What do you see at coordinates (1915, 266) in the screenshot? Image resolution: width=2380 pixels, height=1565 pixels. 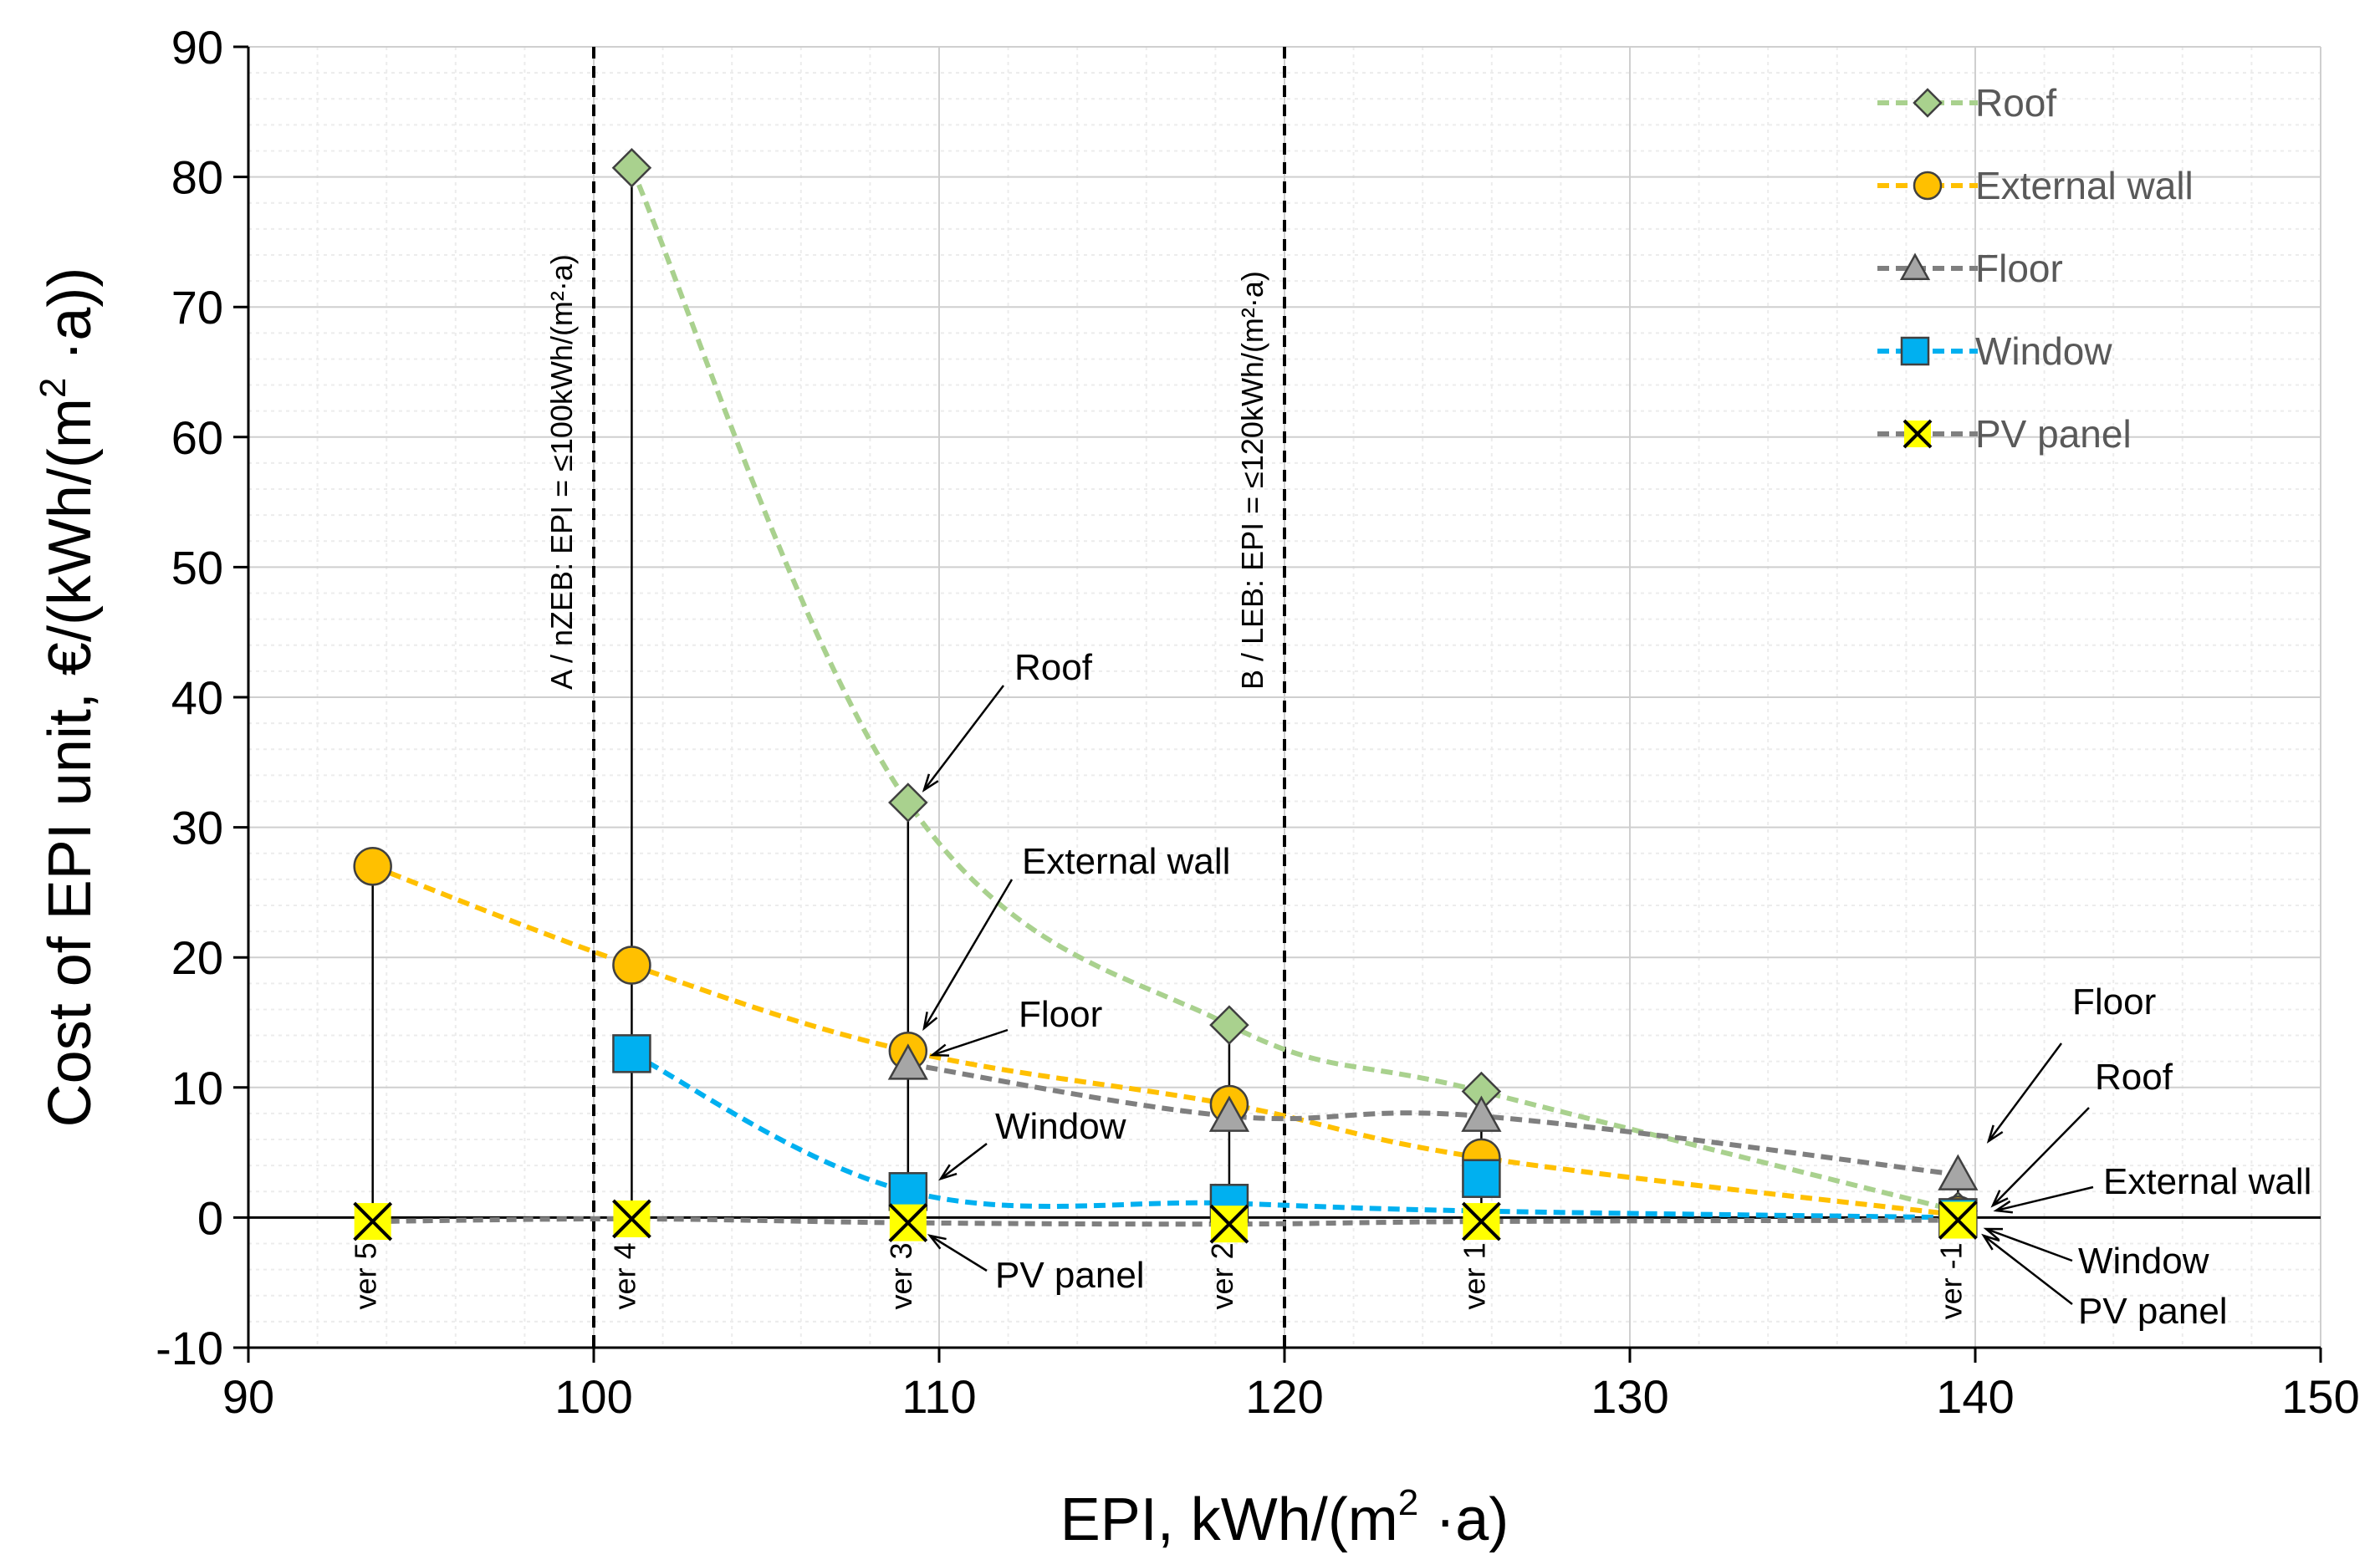 I see `legend-floor-marker` at bounding box center [1915, 266].